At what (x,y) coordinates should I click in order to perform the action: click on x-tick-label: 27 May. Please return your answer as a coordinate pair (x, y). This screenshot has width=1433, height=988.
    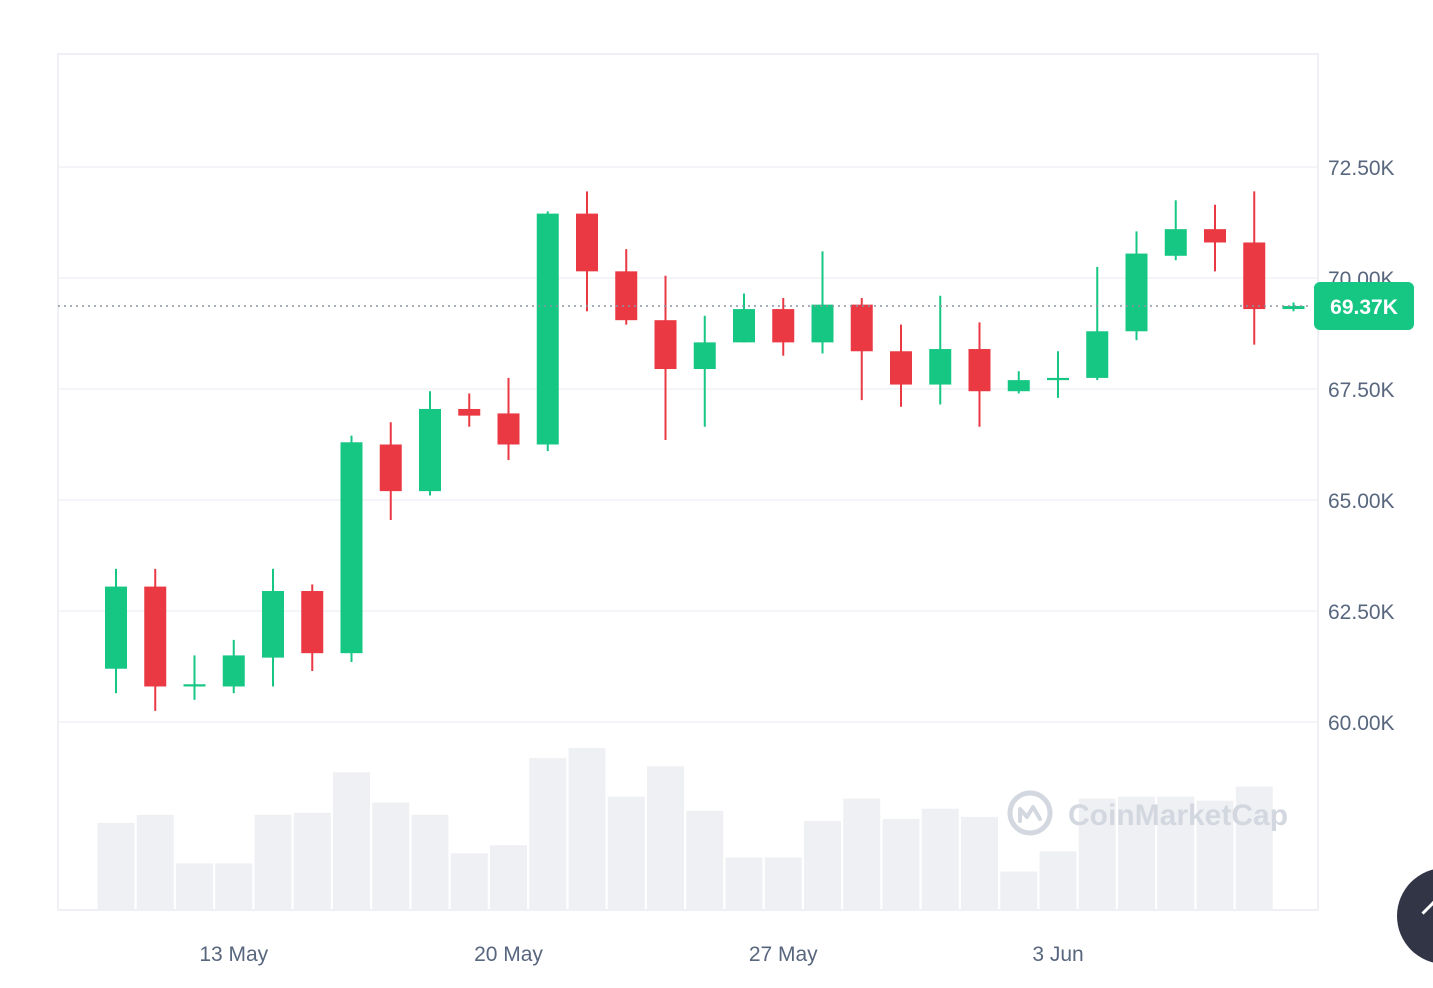
    Looking at the image, I should click on (783, 954).